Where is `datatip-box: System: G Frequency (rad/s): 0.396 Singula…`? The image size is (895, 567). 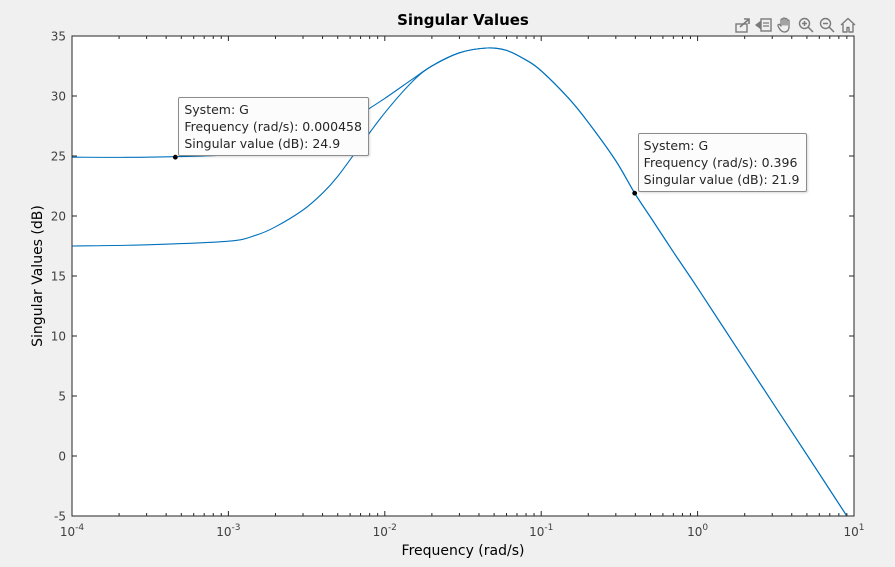
datatip-box: System: G Frequency (rad/s): 0.396 Singula… is located at coordinates (722, 163).